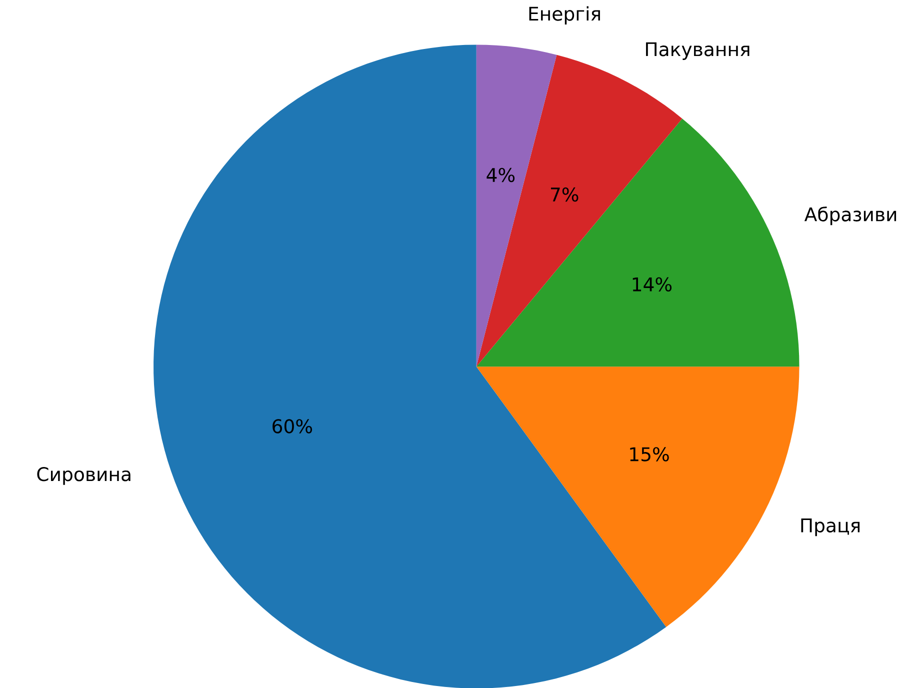  I want to click on data-label: 60%, so click(292, 426).